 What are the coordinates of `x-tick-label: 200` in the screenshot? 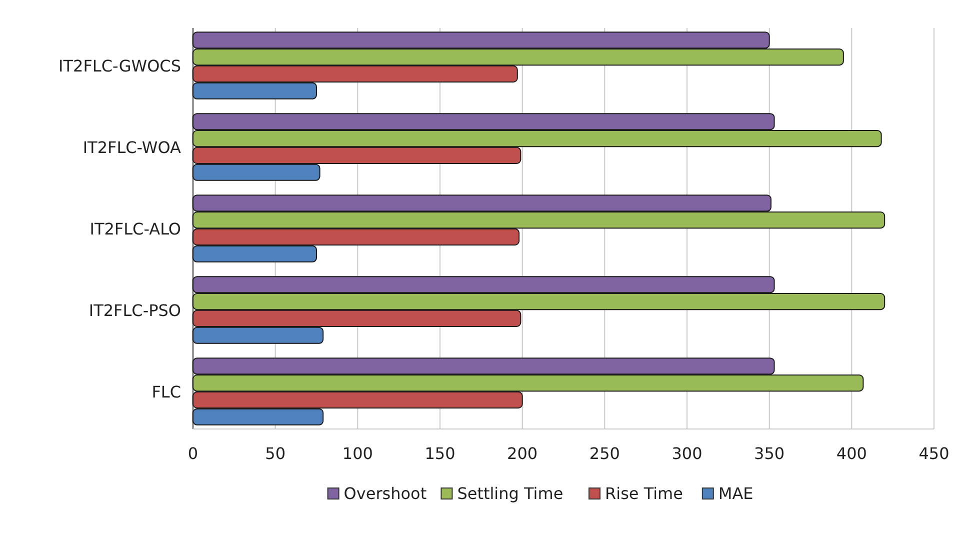 It's located at (522, 453).